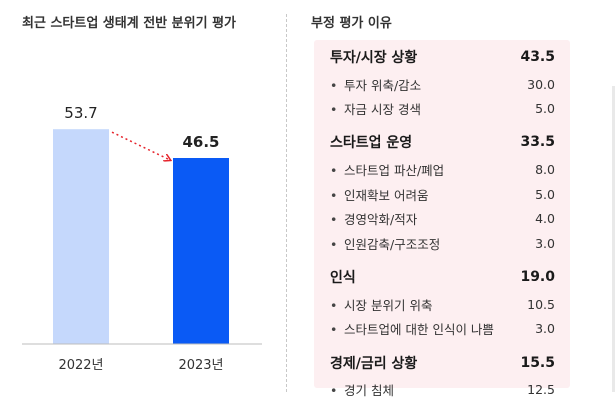 This screenshot has width=615, height=402. I want to click on reason-item: • 인재확보 어려움 5.0, so click(442, 194).